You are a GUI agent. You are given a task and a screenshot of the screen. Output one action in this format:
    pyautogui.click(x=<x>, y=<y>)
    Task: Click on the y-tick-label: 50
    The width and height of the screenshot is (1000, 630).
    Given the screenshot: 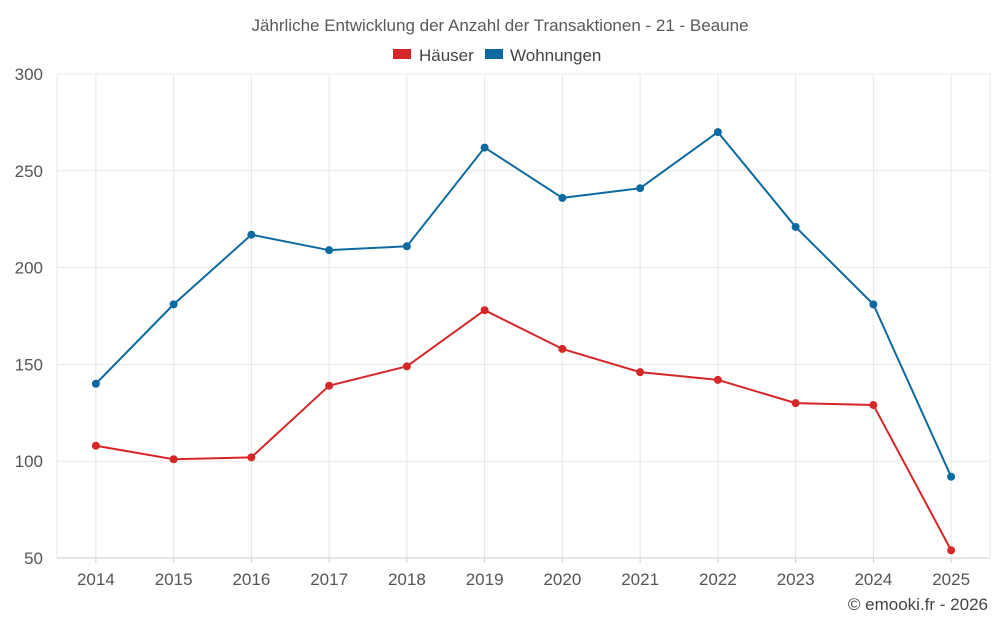 What is the action you would take?
    pyautogui.click(x=33, y=558)
    